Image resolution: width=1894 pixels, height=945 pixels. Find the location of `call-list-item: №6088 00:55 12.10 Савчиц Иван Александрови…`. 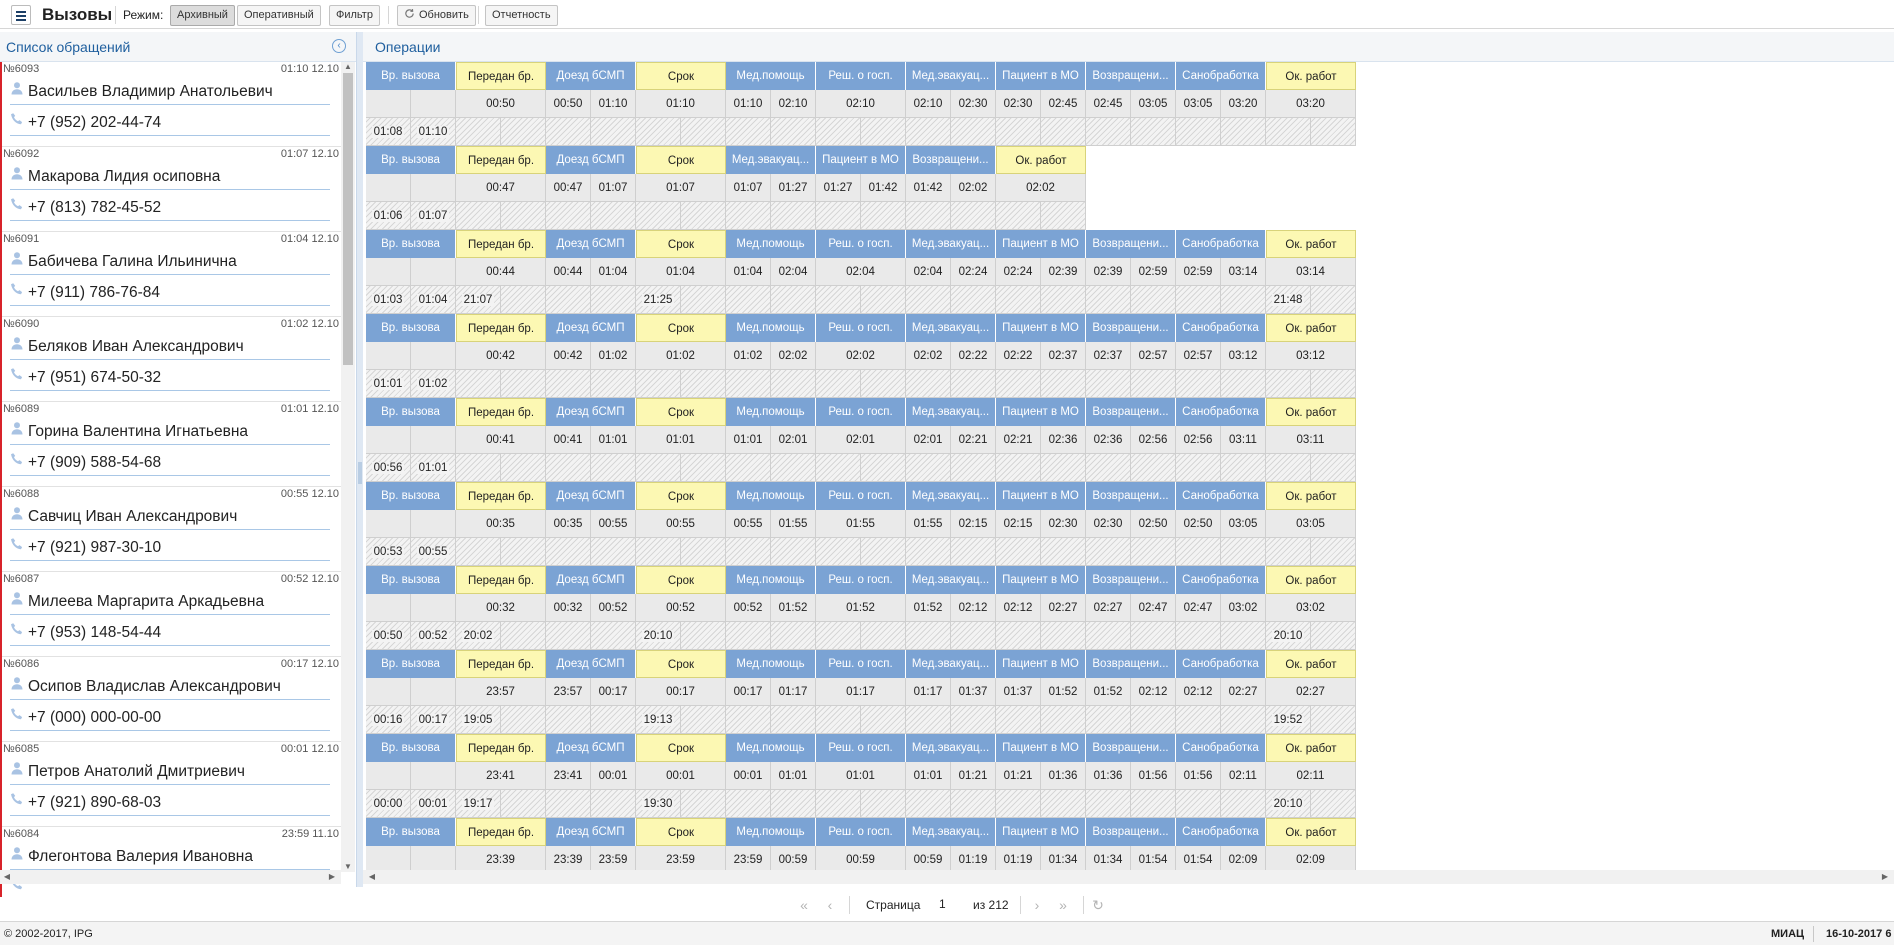

call-list-item: №6088 00:55 12.10 Савчиц Иван Александрови… is located at coordinates (170, 529).